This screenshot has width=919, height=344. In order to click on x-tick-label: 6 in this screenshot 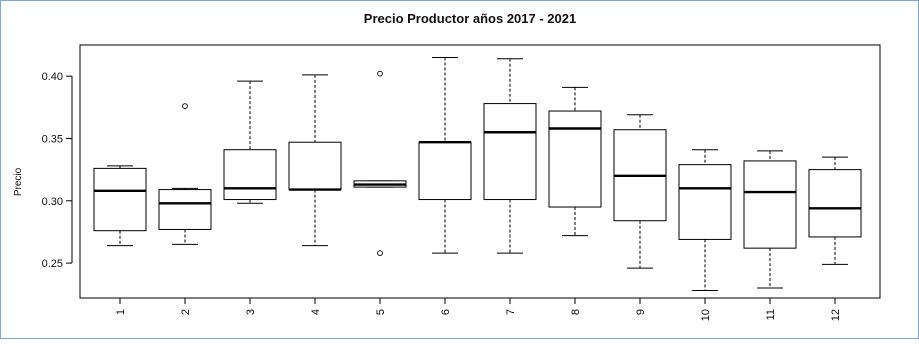, I will do `click(446, 312)`.